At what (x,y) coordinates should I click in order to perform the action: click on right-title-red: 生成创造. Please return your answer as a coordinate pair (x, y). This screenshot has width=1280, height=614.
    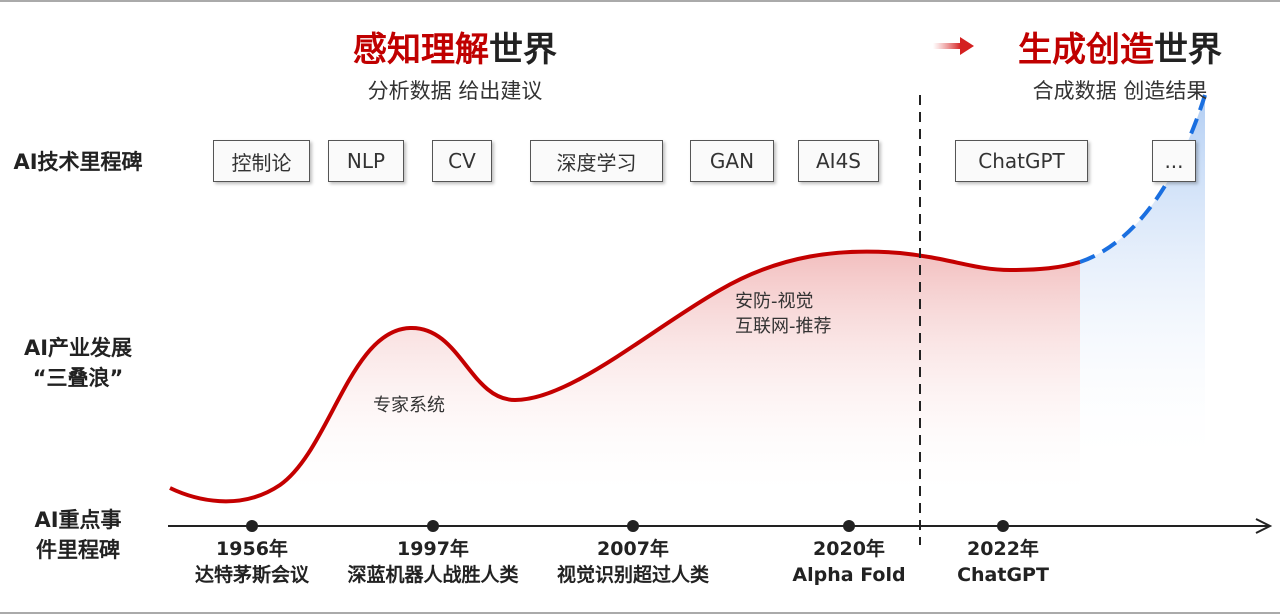
    Looking at the image, I should click on (1086, 50).